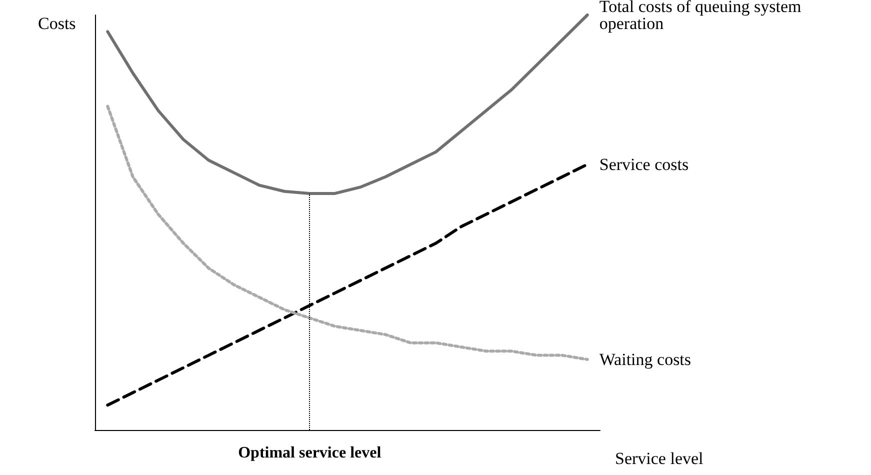 The image size is (871, 475). I want to click on text: Optimal service level, so click(310, 453).